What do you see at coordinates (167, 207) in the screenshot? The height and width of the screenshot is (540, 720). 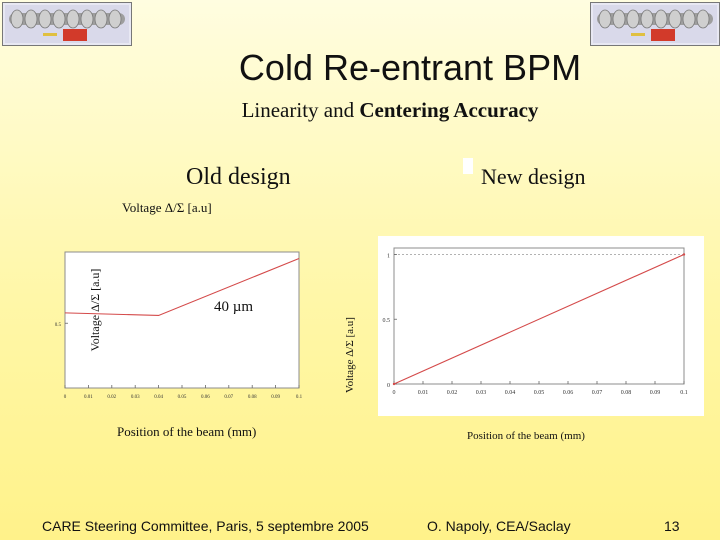 I see `old-top-axis-label: Voltage Δ/Σ [a.u]` at bounding box center [167, 207].